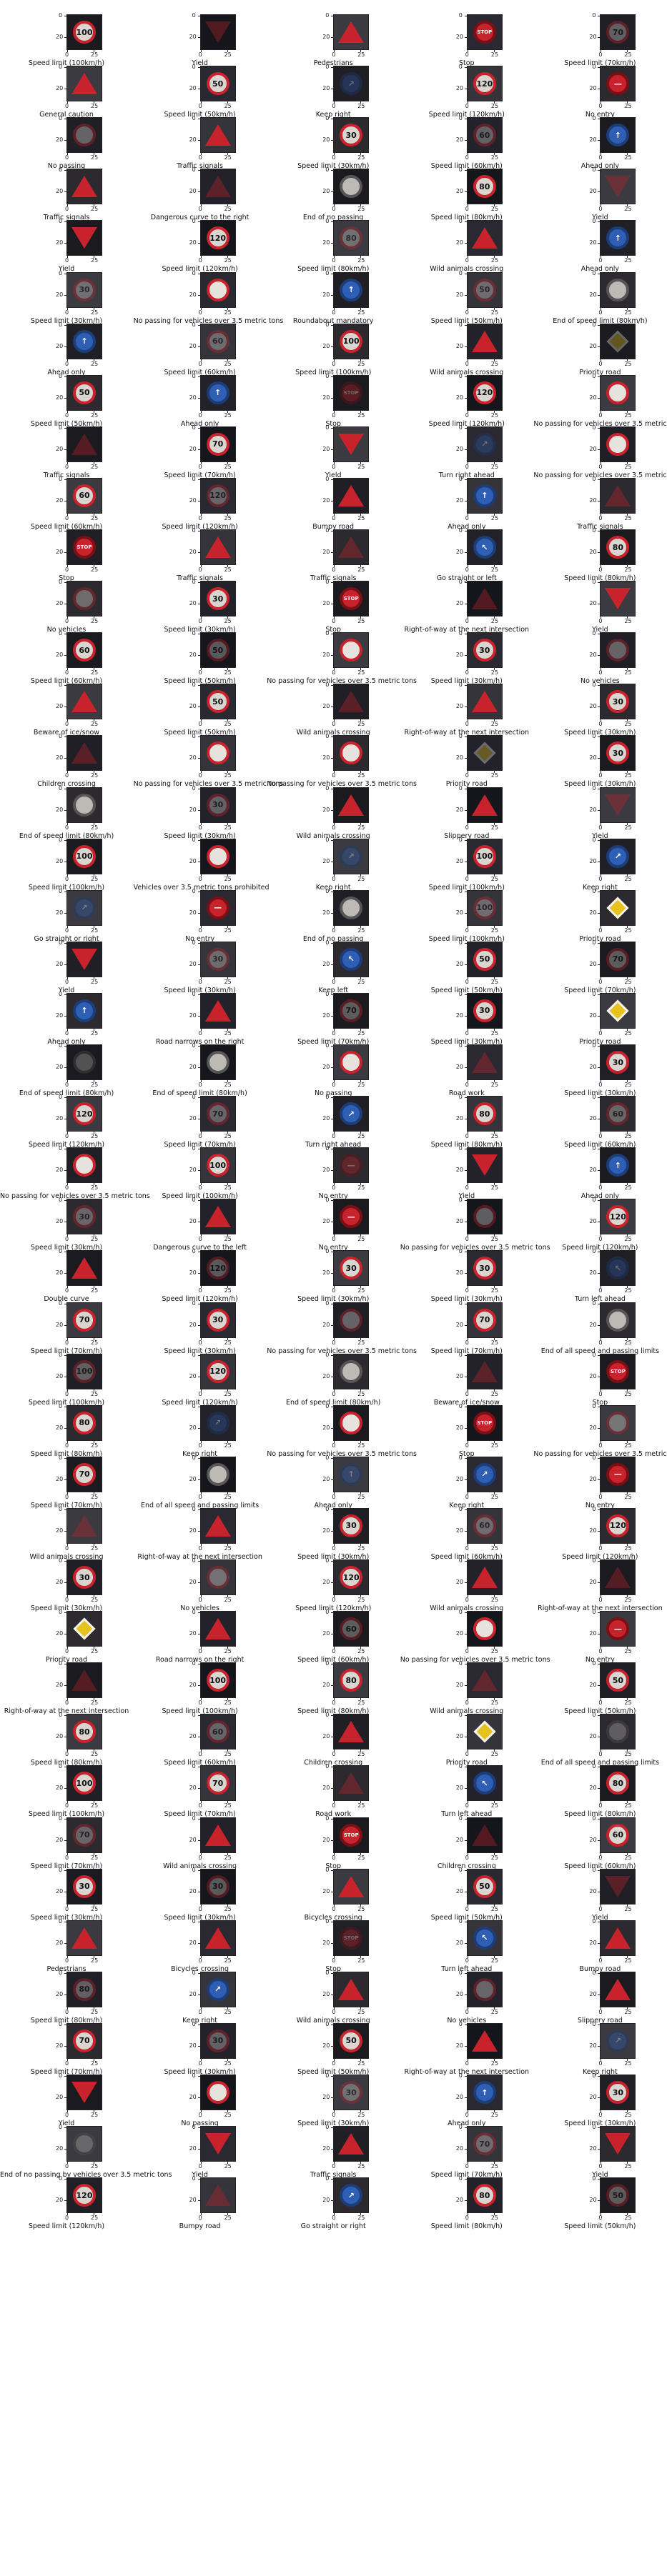 This screenshot has height=2576, width=667. I want to click on subplot-title: Speed limit (70km/h), so click(600, 990).